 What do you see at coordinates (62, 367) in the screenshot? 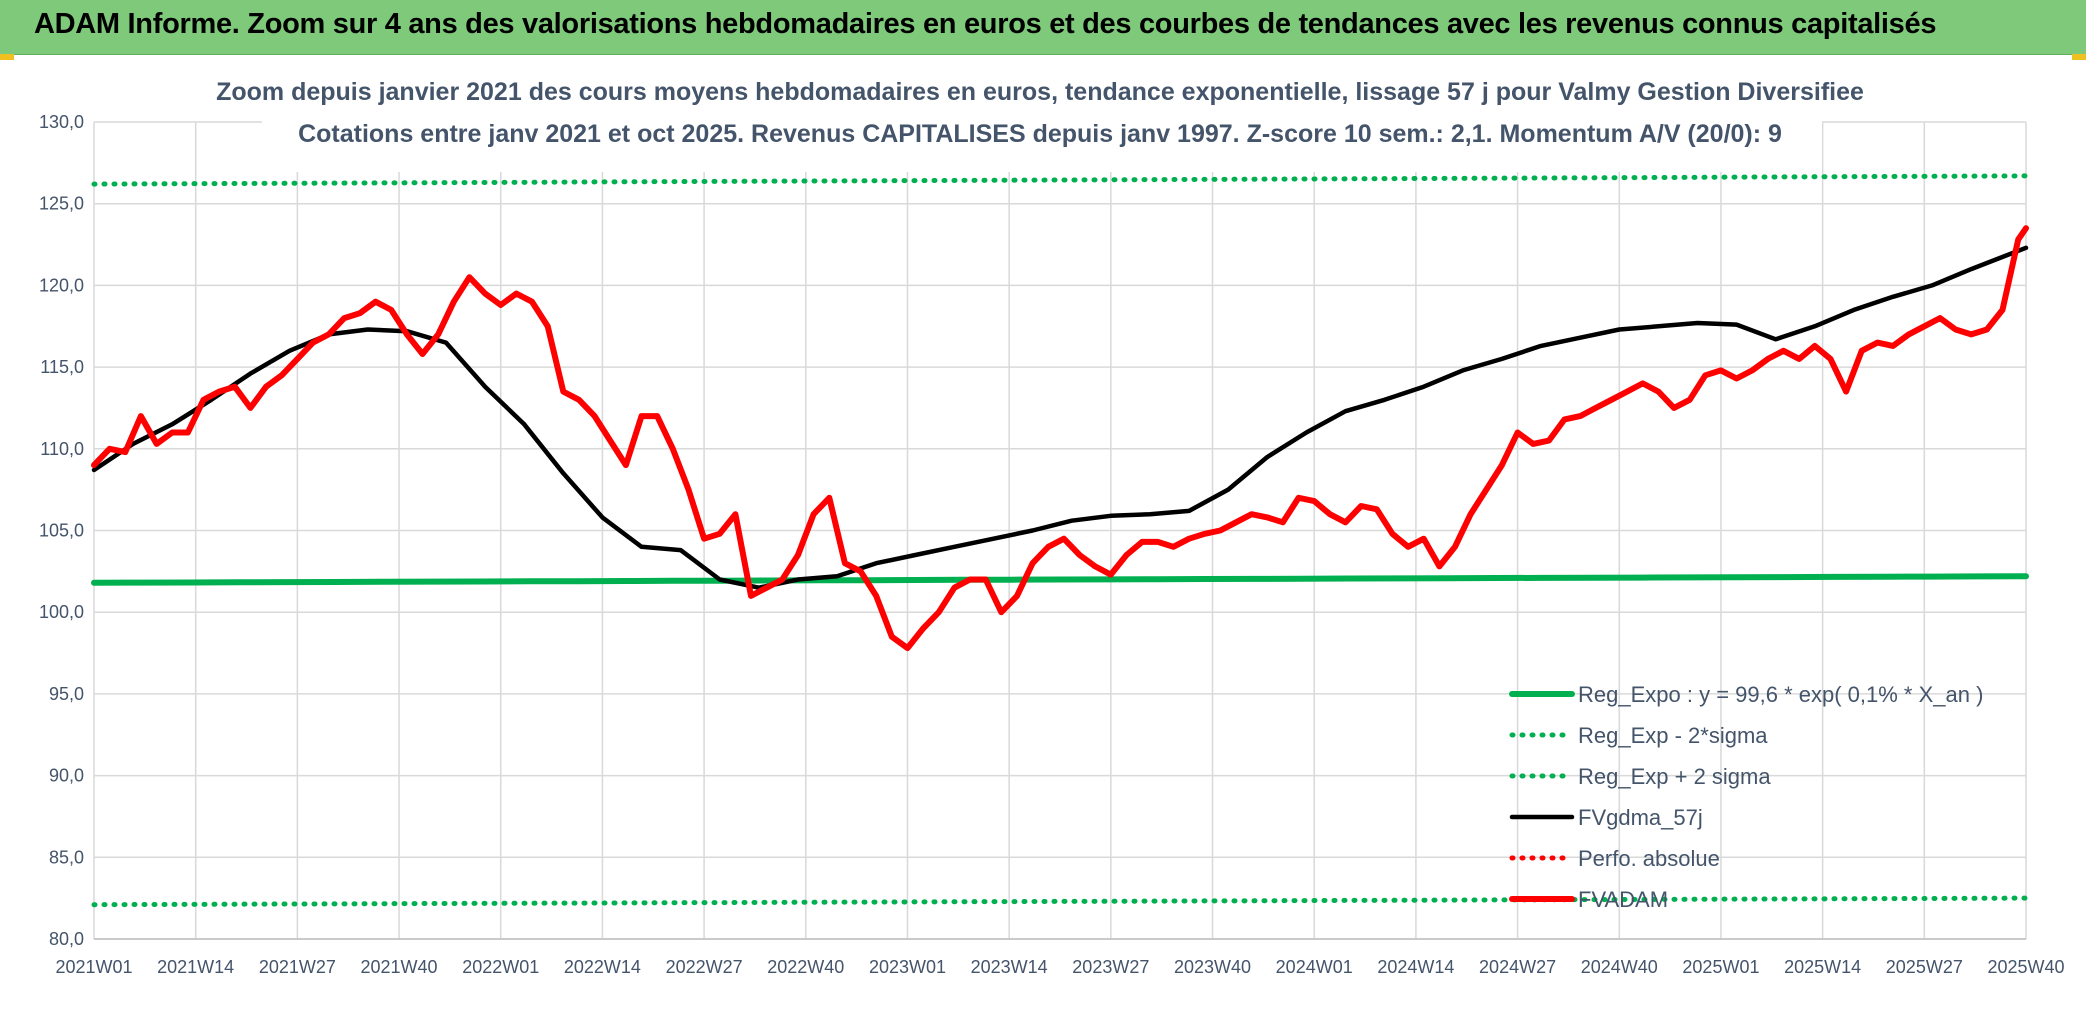
I see `y-tick-label: 115,0` at bounding box center [62, 367].